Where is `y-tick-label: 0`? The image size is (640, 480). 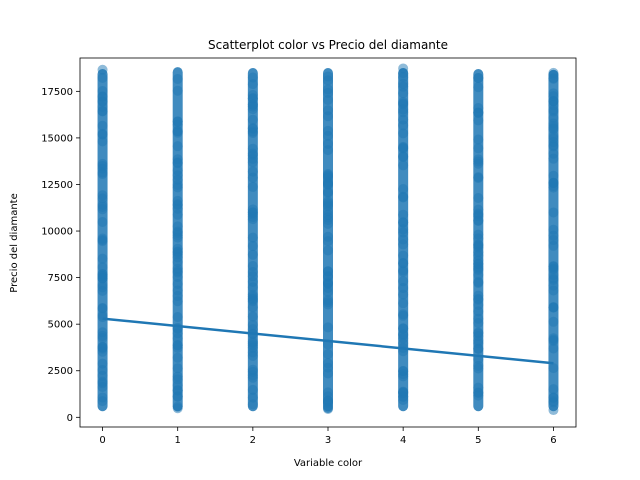 y-tick-label: 0 is located at coordinates (70, 418).